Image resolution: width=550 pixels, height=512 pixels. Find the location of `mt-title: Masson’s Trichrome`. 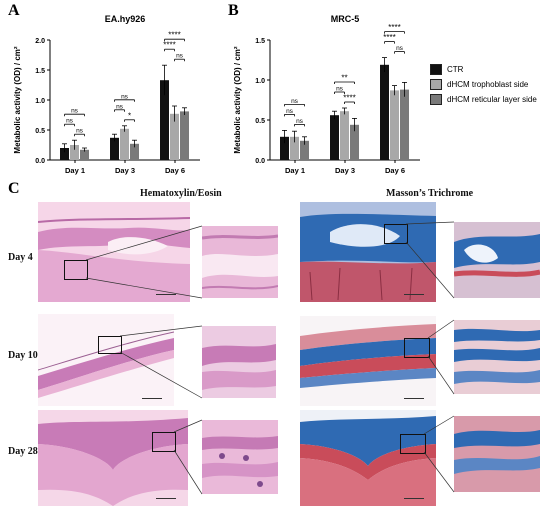

mt-title: Masson’s Trichrome is located at coordinates (430, 193).